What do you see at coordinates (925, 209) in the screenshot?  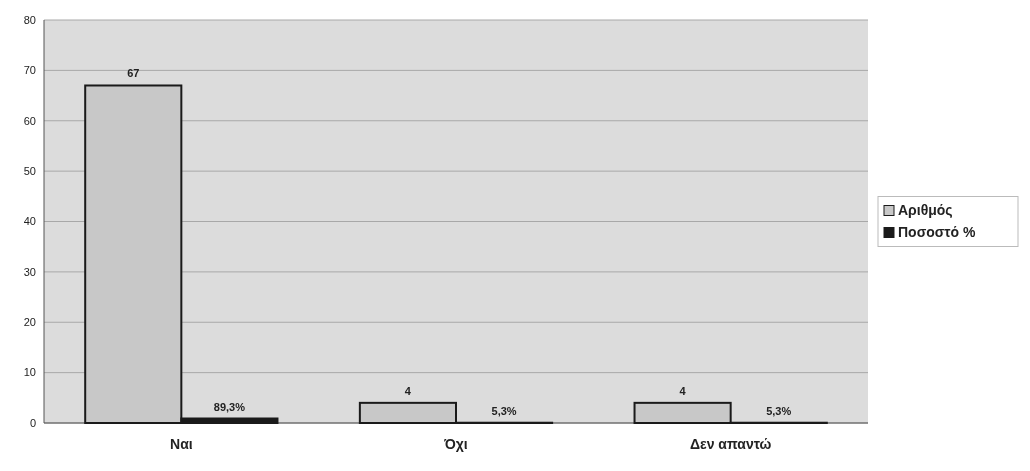 I see `legend-label: Αριθμός` at bounding box center [925, 209].